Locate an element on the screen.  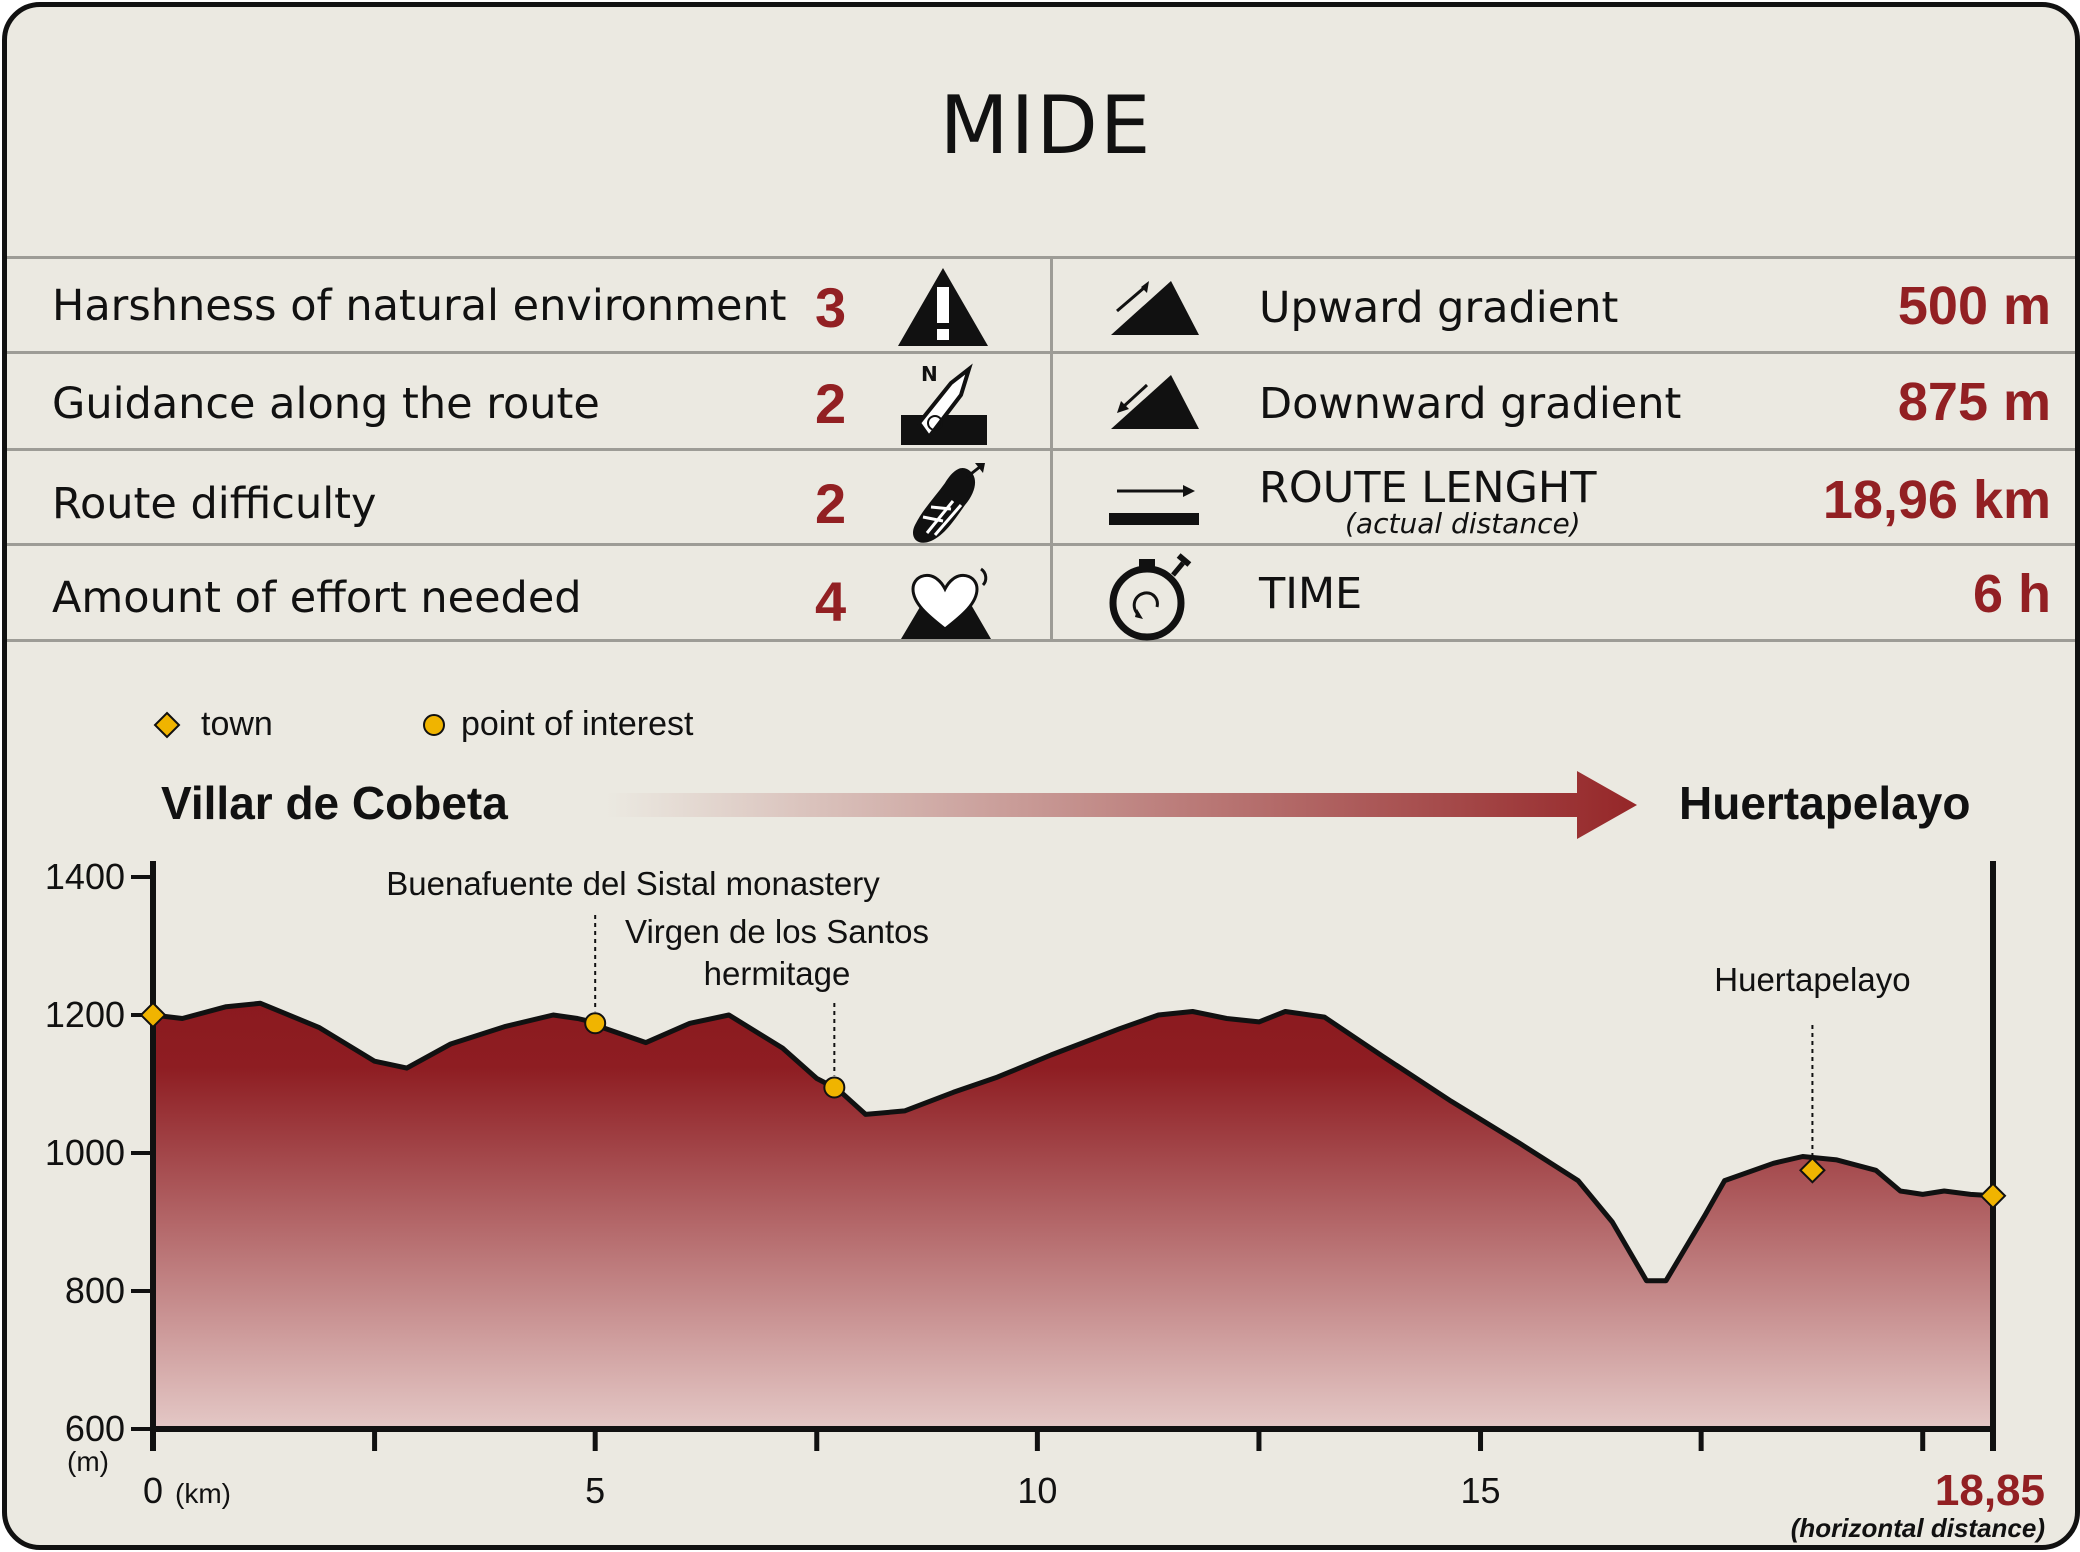
svg-text: N is located at coordinates (929, 374).